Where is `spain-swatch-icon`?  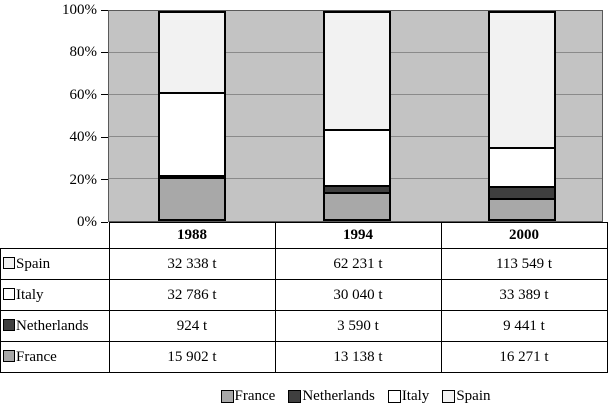
spain-swatch-icon is located at coordinates (9, 262).